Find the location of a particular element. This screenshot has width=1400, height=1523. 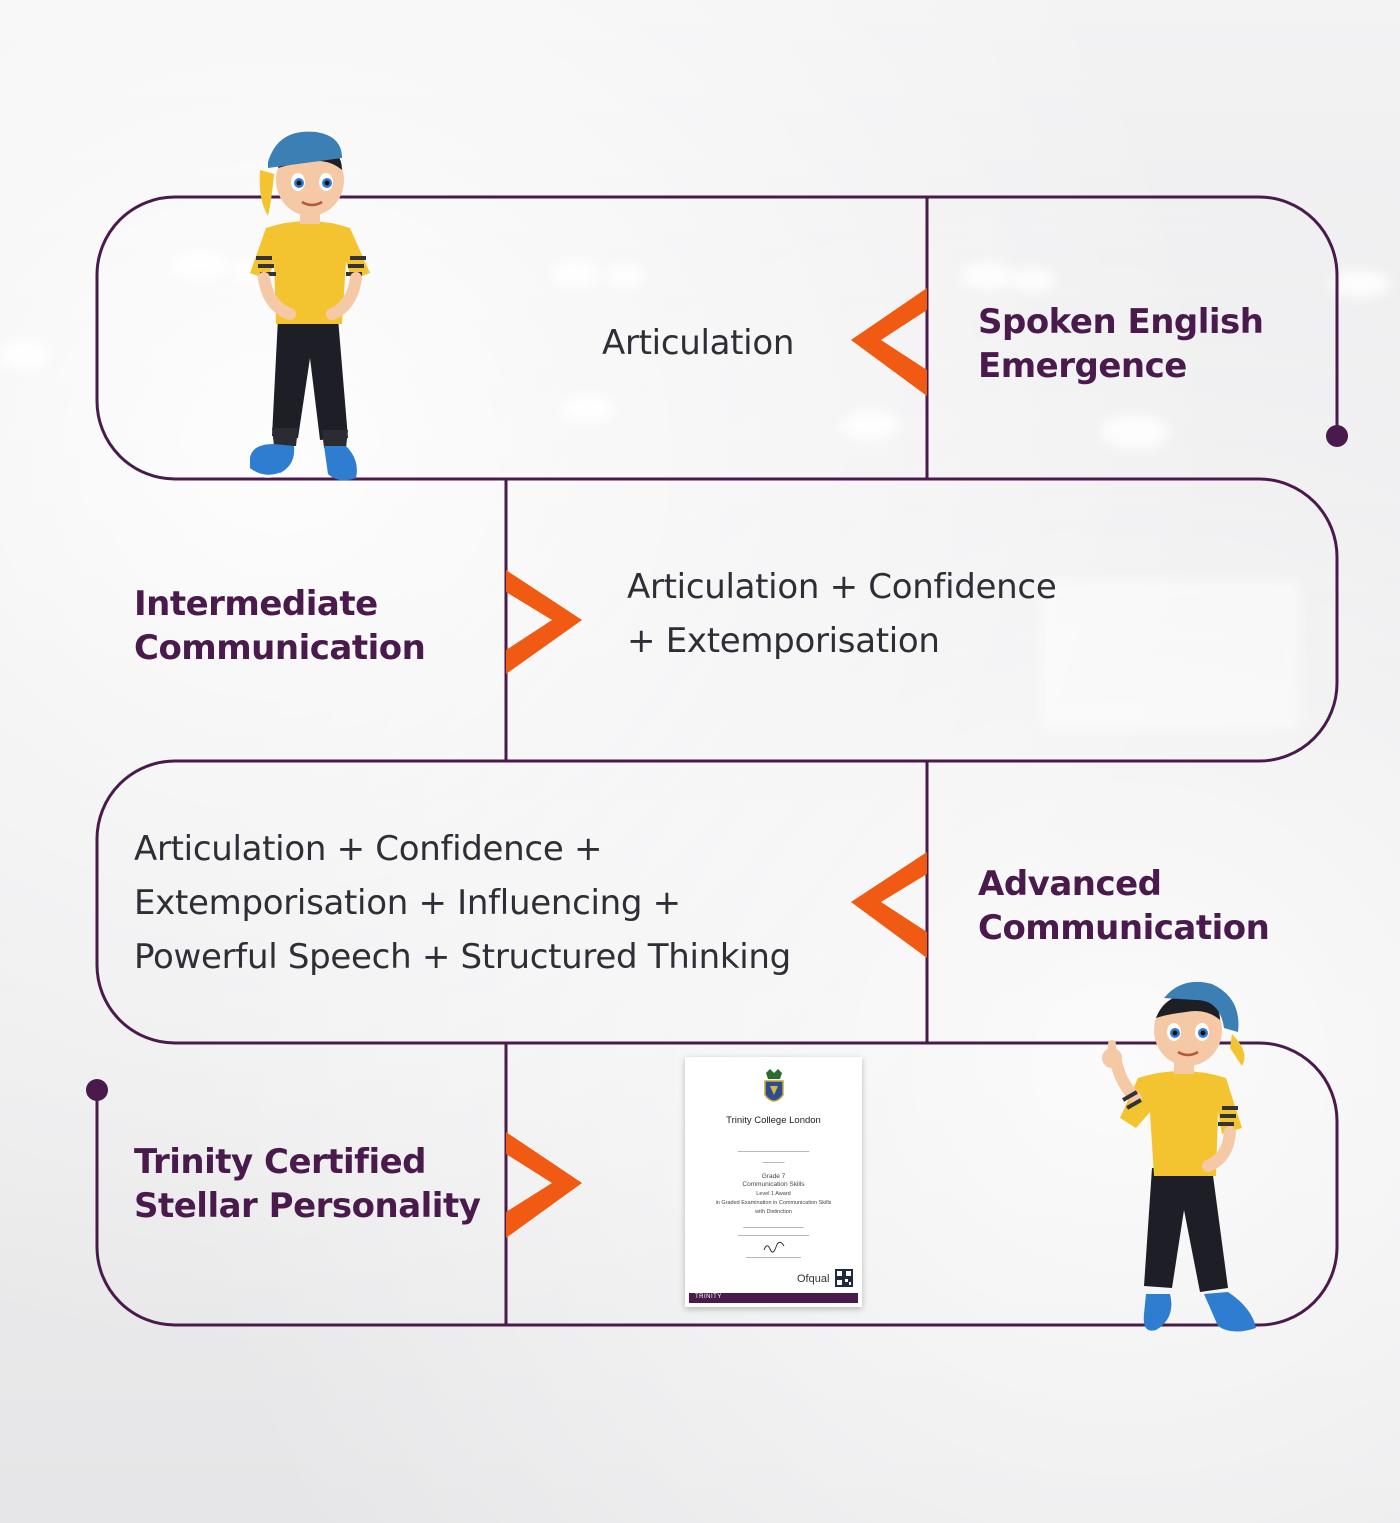

certificate-result: with Distinction is located at coordinates (773, 1212).